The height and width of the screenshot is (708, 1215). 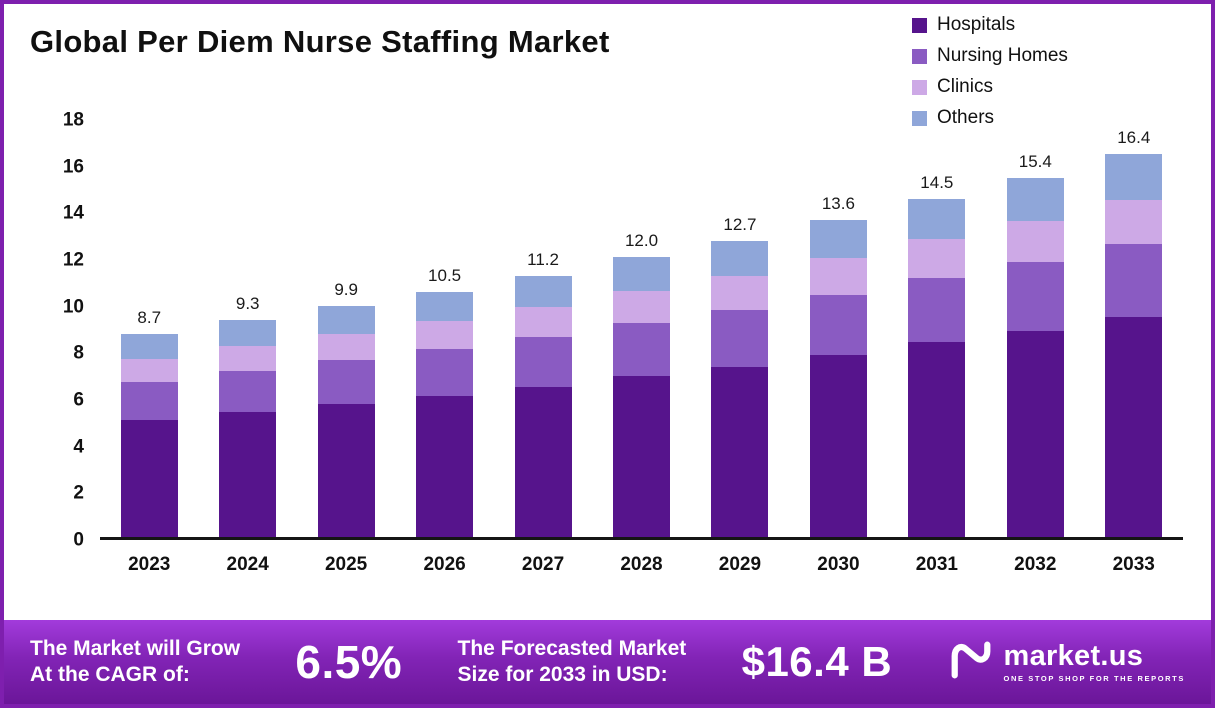 I want to click on legend-item-hospitals: Hospitals, so click(x=990, y=25).